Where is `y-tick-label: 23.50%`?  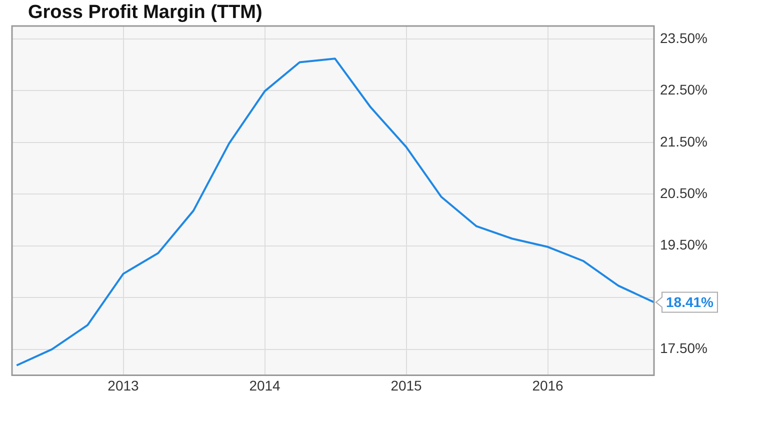
y-tick-label: 23.50% is located at coordinates (684, 38).